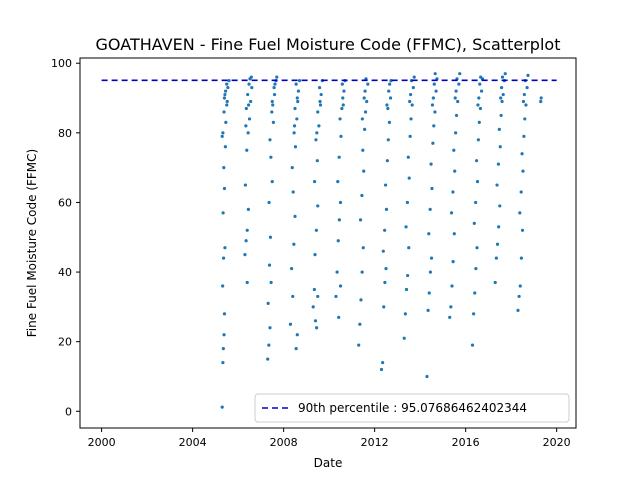 The image size is (640, 480). What do you see at coordinates (65, 133) in the screenshot?
I see `y-tick-label: 80` at bounding box center [65, 133].